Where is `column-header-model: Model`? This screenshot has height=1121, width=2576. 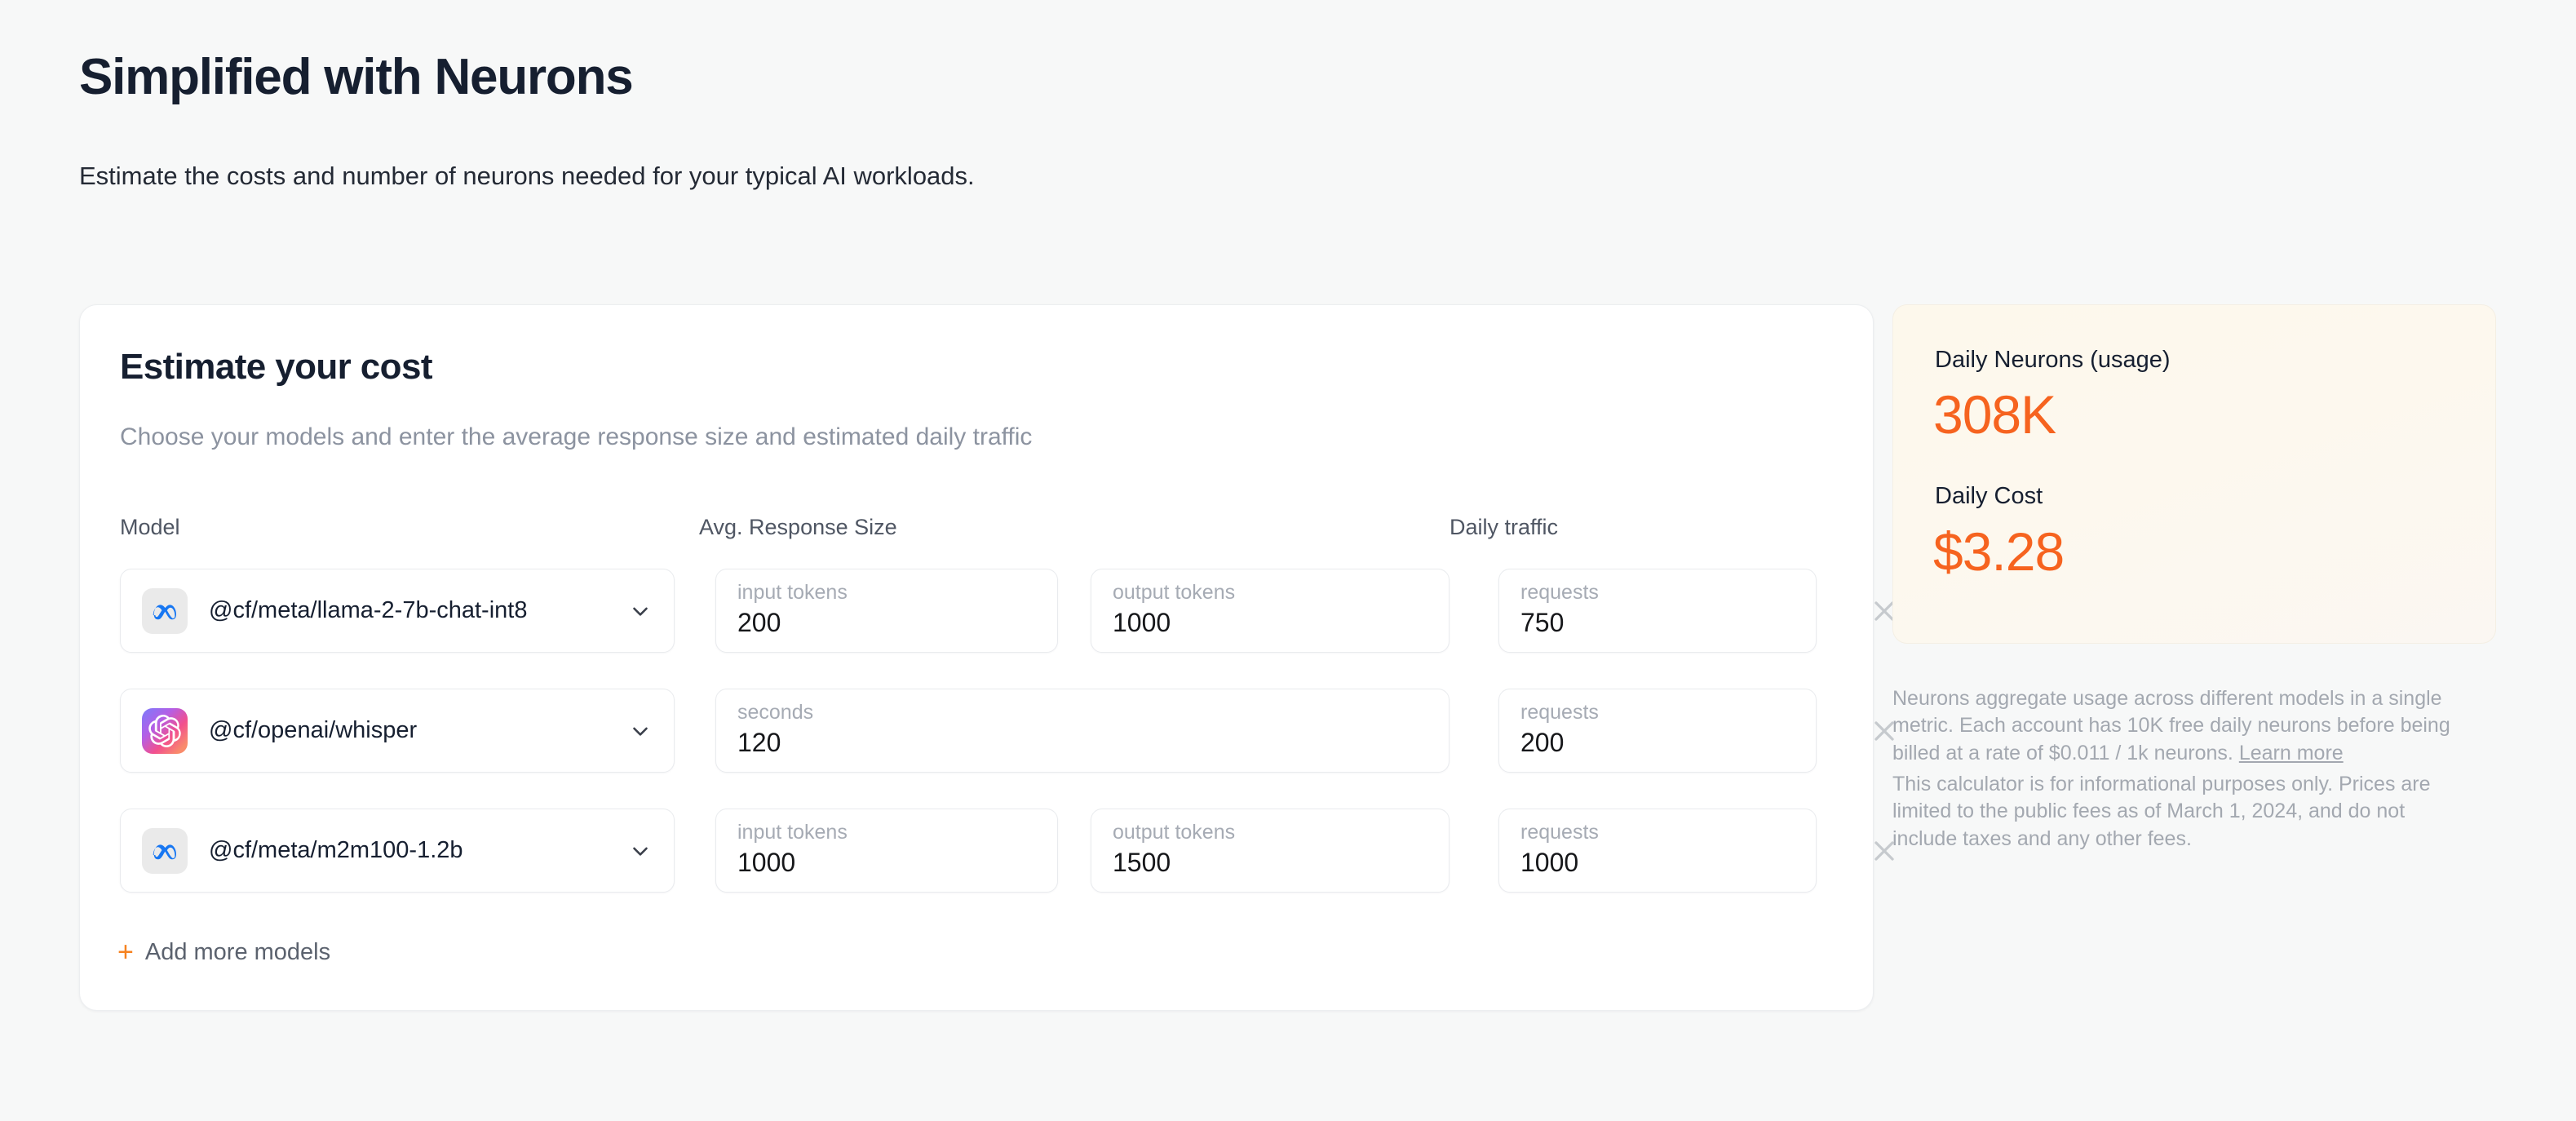 column-header-model: Model is located at coordinates (150, 527).